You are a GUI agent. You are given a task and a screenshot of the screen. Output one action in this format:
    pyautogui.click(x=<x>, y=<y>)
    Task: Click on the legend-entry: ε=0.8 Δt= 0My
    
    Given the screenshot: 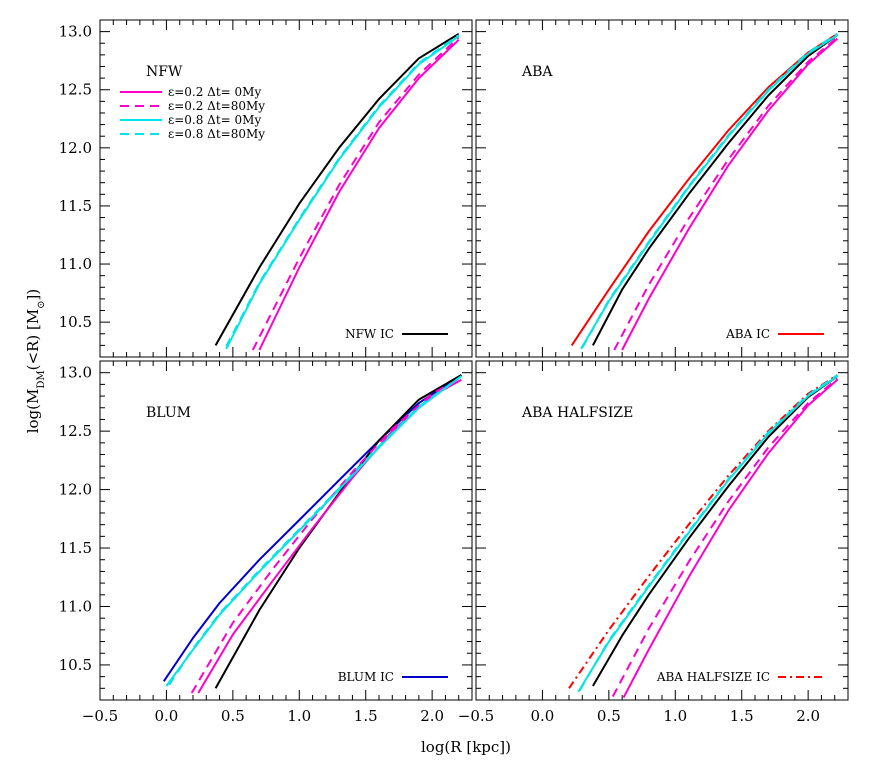 What is the action you would take?
    pyautogui.click(x=214, y=120)
    